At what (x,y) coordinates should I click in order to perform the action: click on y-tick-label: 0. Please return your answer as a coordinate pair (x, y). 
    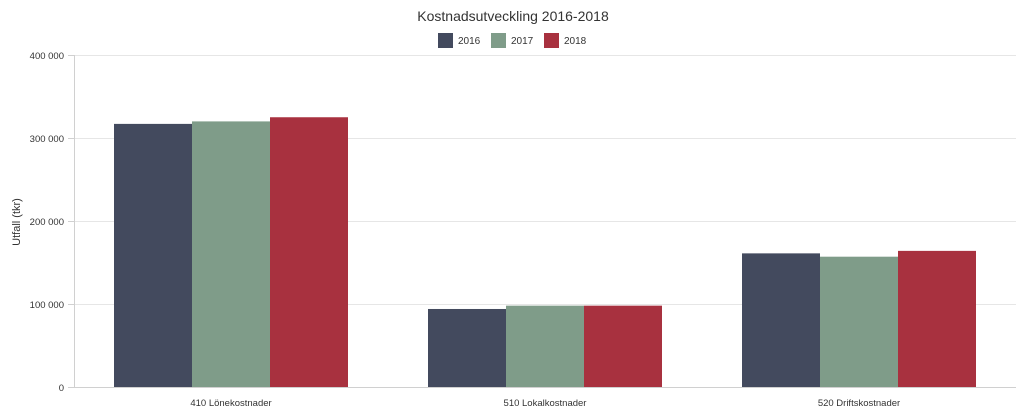
    Looking at the image, I should click on (61, 388).